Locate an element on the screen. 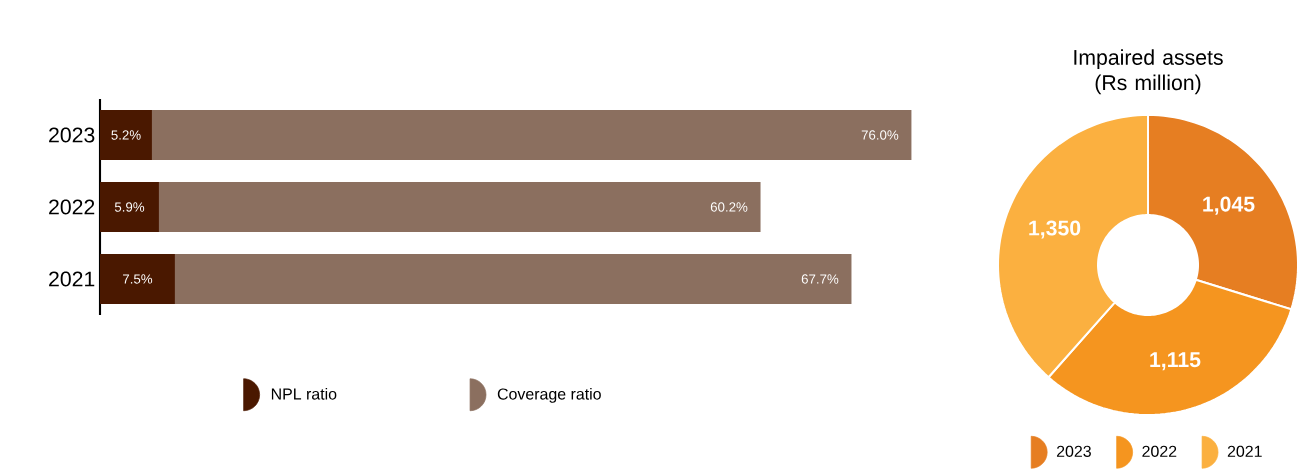 This screenshot has height=475, width=1300. legend-label: Coverage ratio is located at coordinates (549, 395).